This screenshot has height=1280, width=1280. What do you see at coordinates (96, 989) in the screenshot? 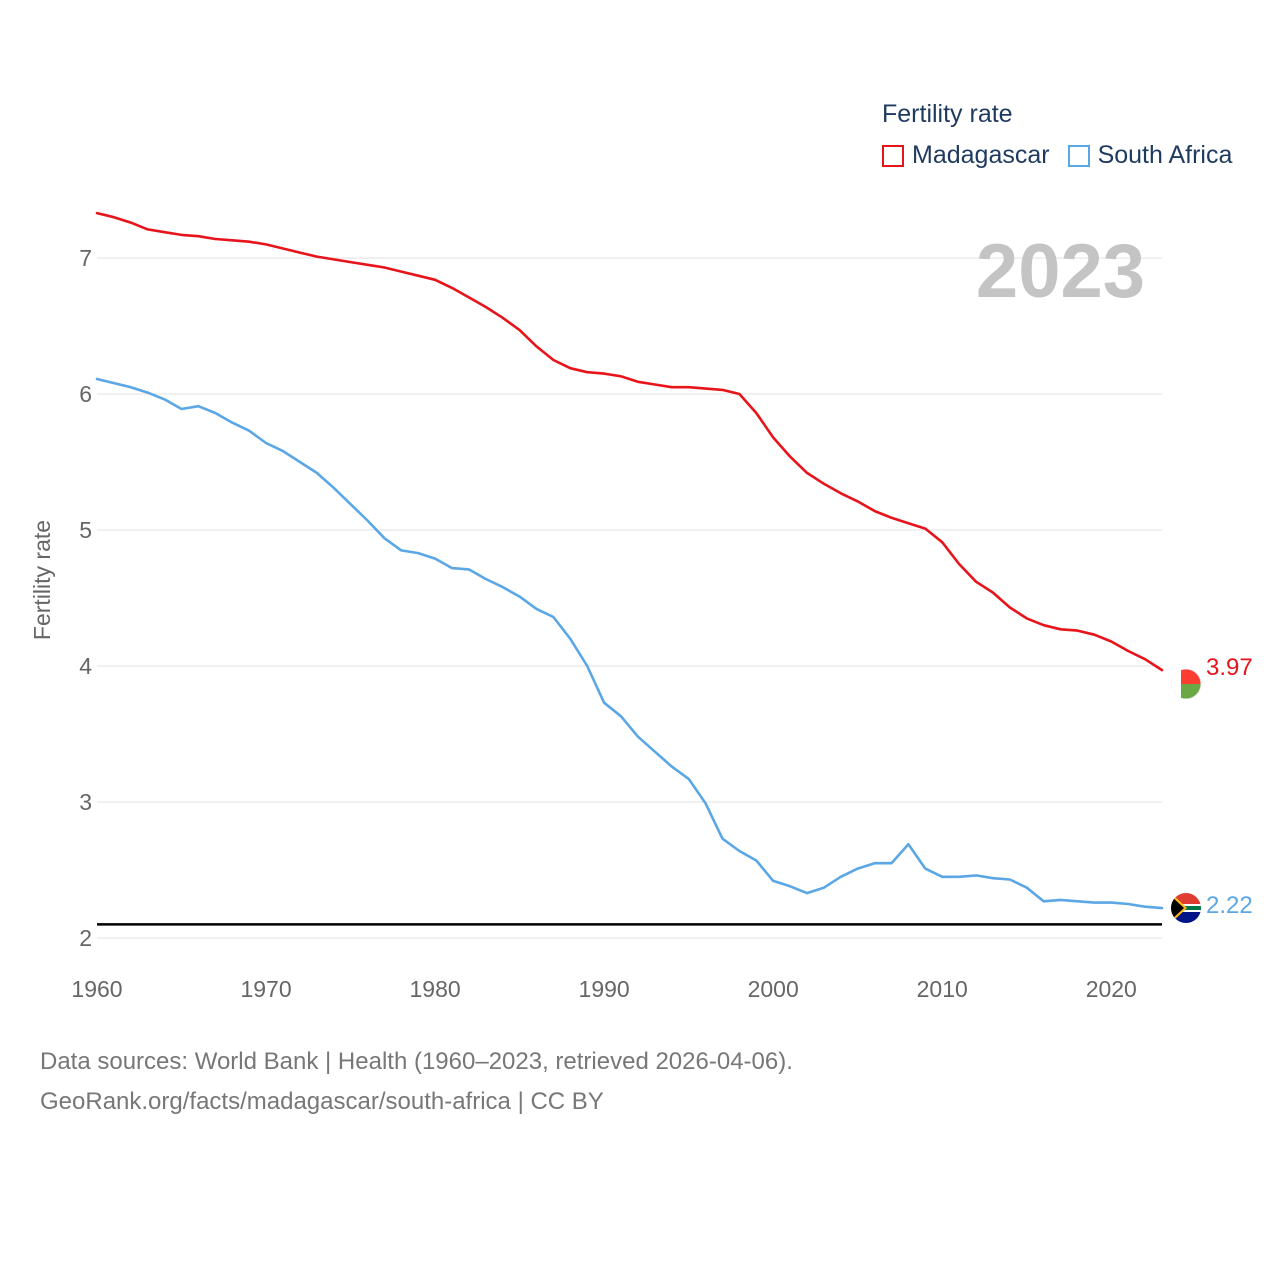
I see `x-tick-label: 1960` at bounding box center [96, 989].